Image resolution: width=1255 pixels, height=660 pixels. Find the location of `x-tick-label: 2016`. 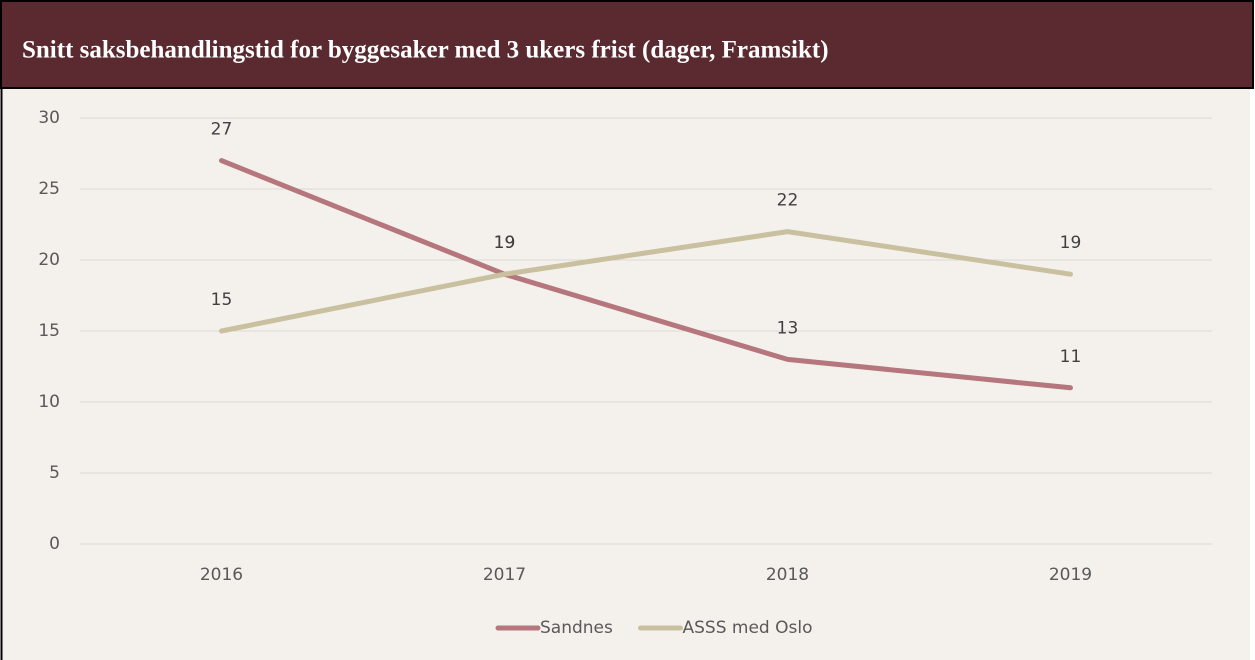

x-tick-label: 2016 is located at coordinates (221, 575).